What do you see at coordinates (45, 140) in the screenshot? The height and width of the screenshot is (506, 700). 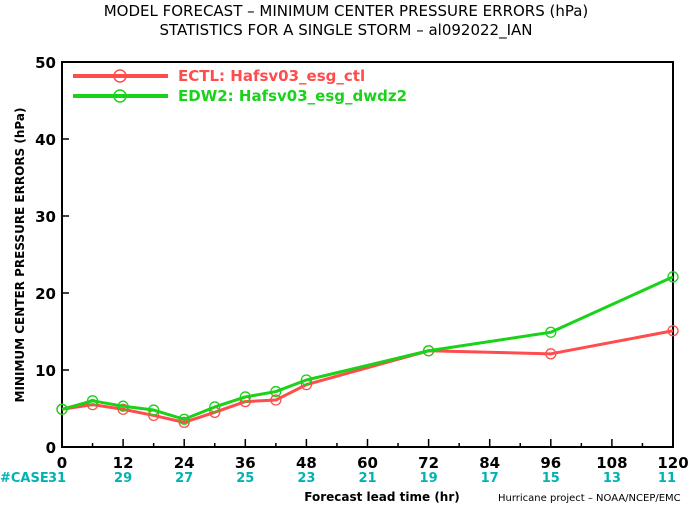 I see `y-tick-label: 40` at bounding box center [45, 140].